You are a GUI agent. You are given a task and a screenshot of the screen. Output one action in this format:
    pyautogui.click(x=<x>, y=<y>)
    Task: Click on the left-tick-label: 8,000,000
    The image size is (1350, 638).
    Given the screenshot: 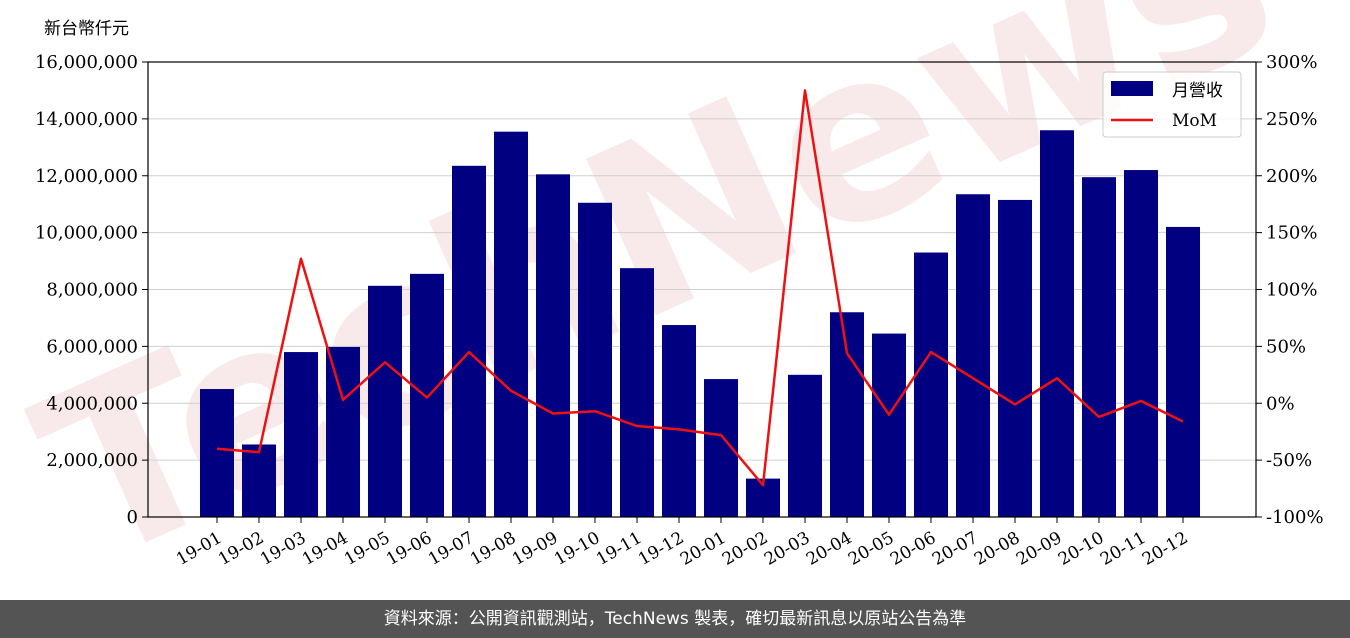 What is the action you would take?
    pyautogui.click(x=92, y=290)
    